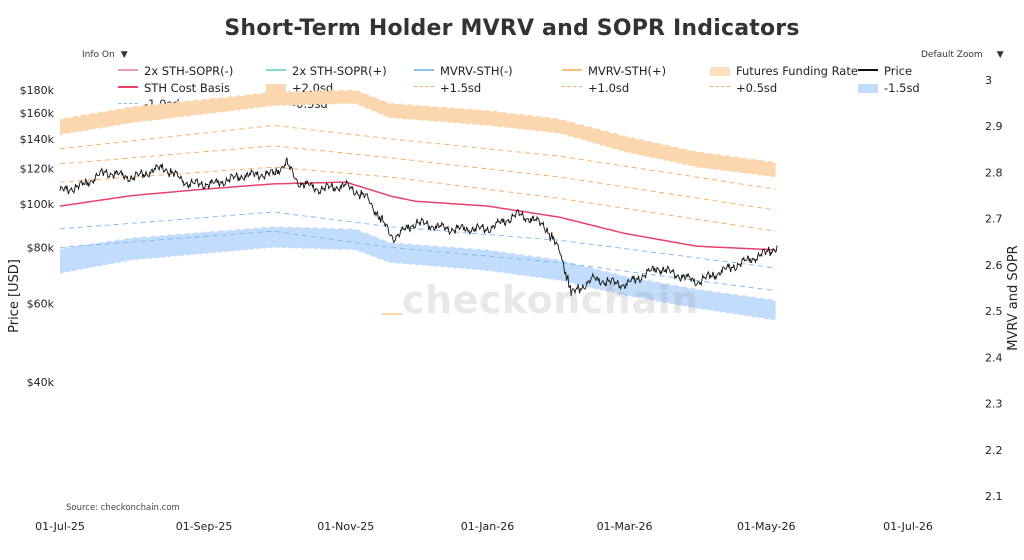  What do you see at coordinates (908, 526) in the screenshot?
I see `x-tick-label: 01-Jul-26` at bounding box center [908, 526].